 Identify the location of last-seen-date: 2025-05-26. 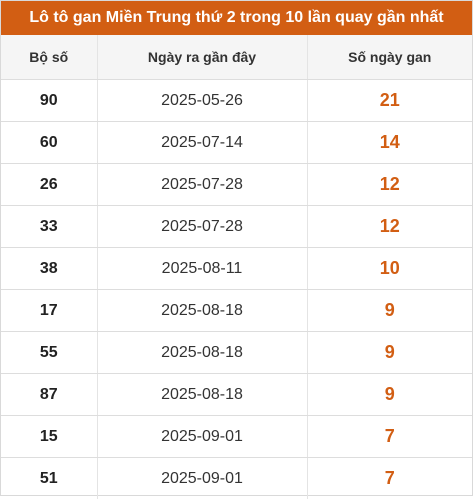
(202, 101).